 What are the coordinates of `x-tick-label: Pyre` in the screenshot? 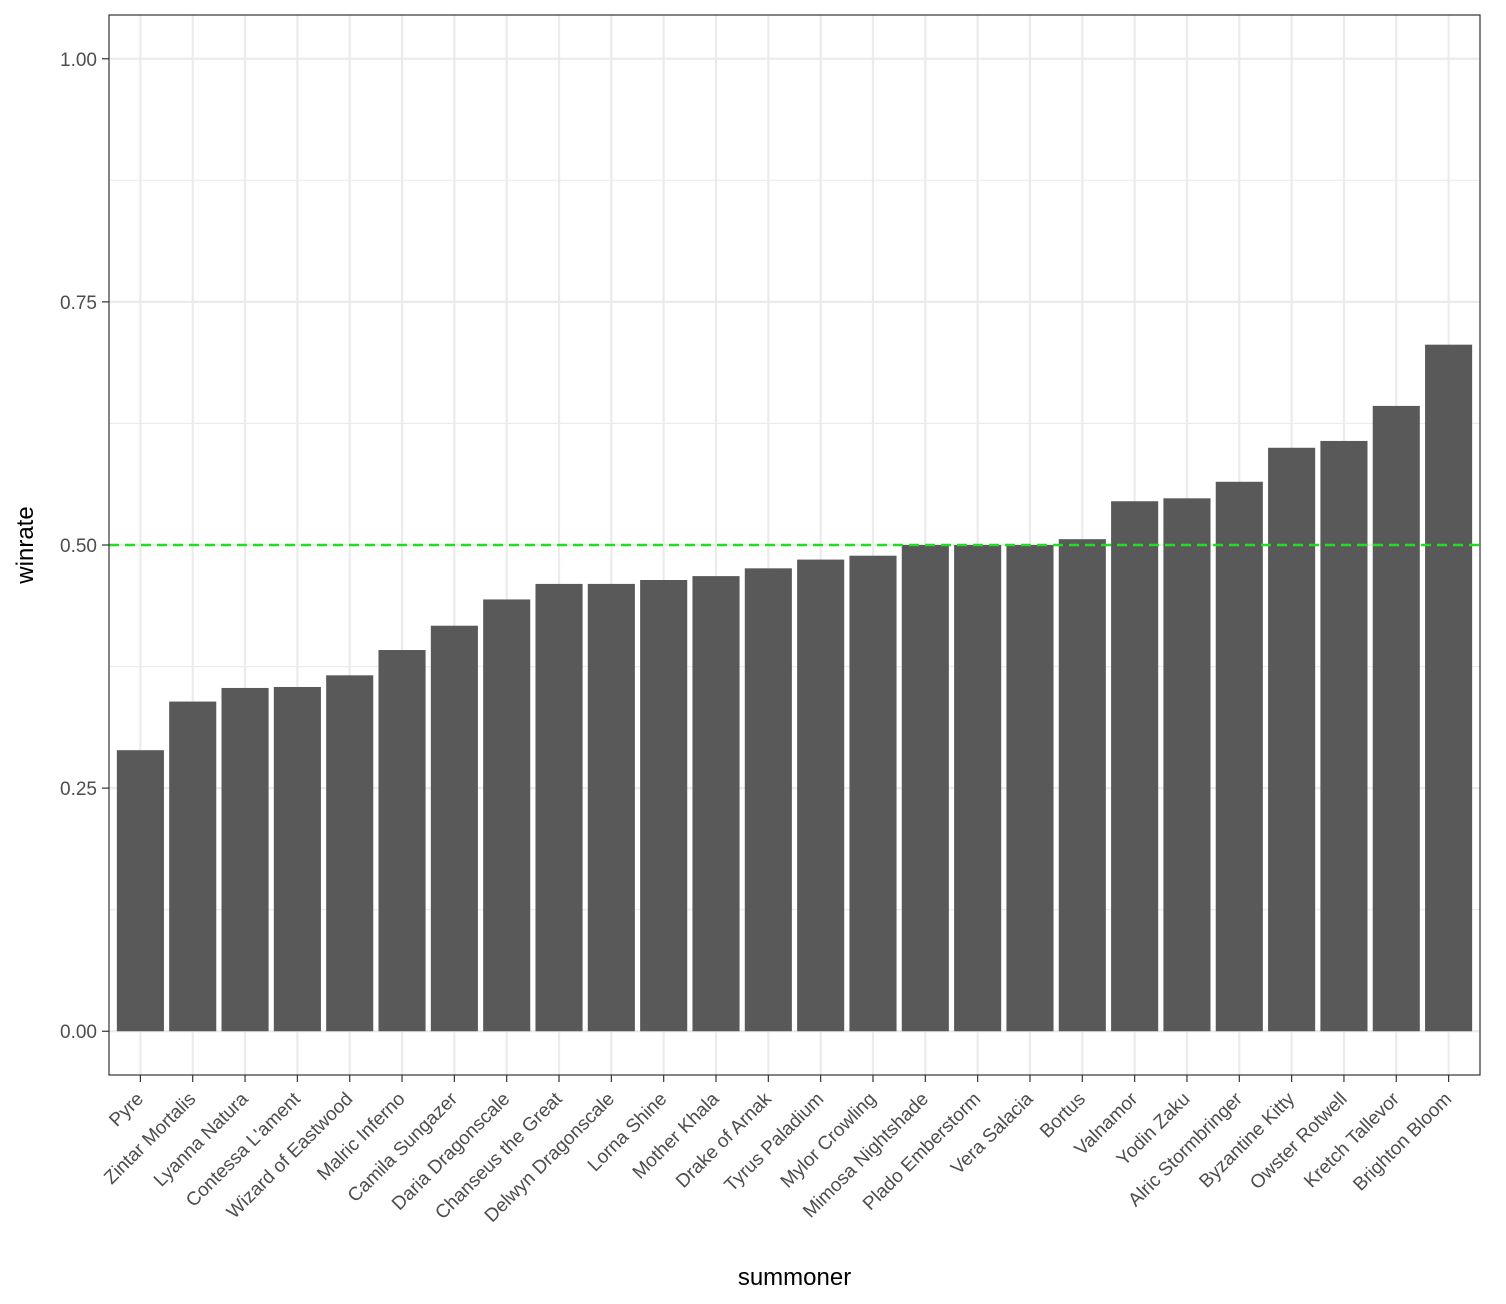 It's located at (126, 1110).